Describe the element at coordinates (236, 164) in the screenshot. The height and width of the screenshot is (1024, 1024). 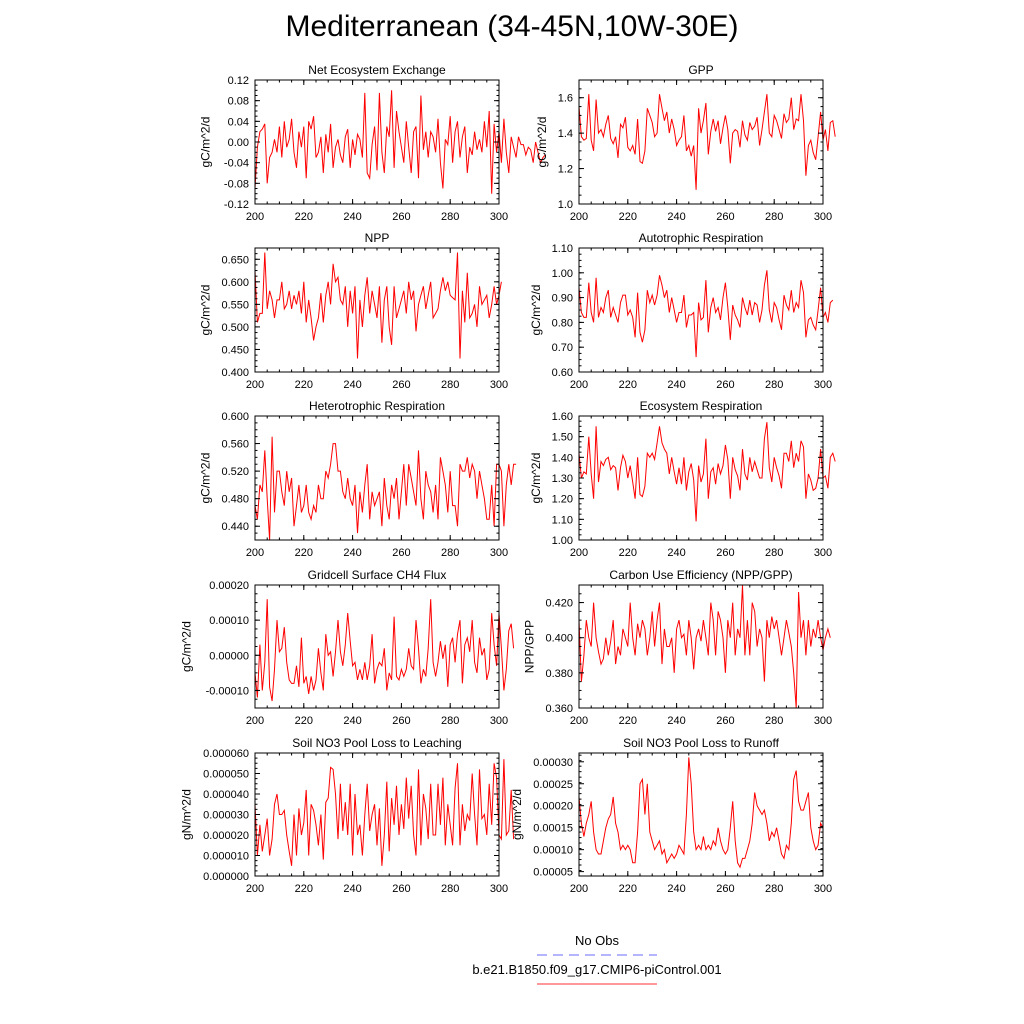
I see `y-tick-label: -0.04` at that location.